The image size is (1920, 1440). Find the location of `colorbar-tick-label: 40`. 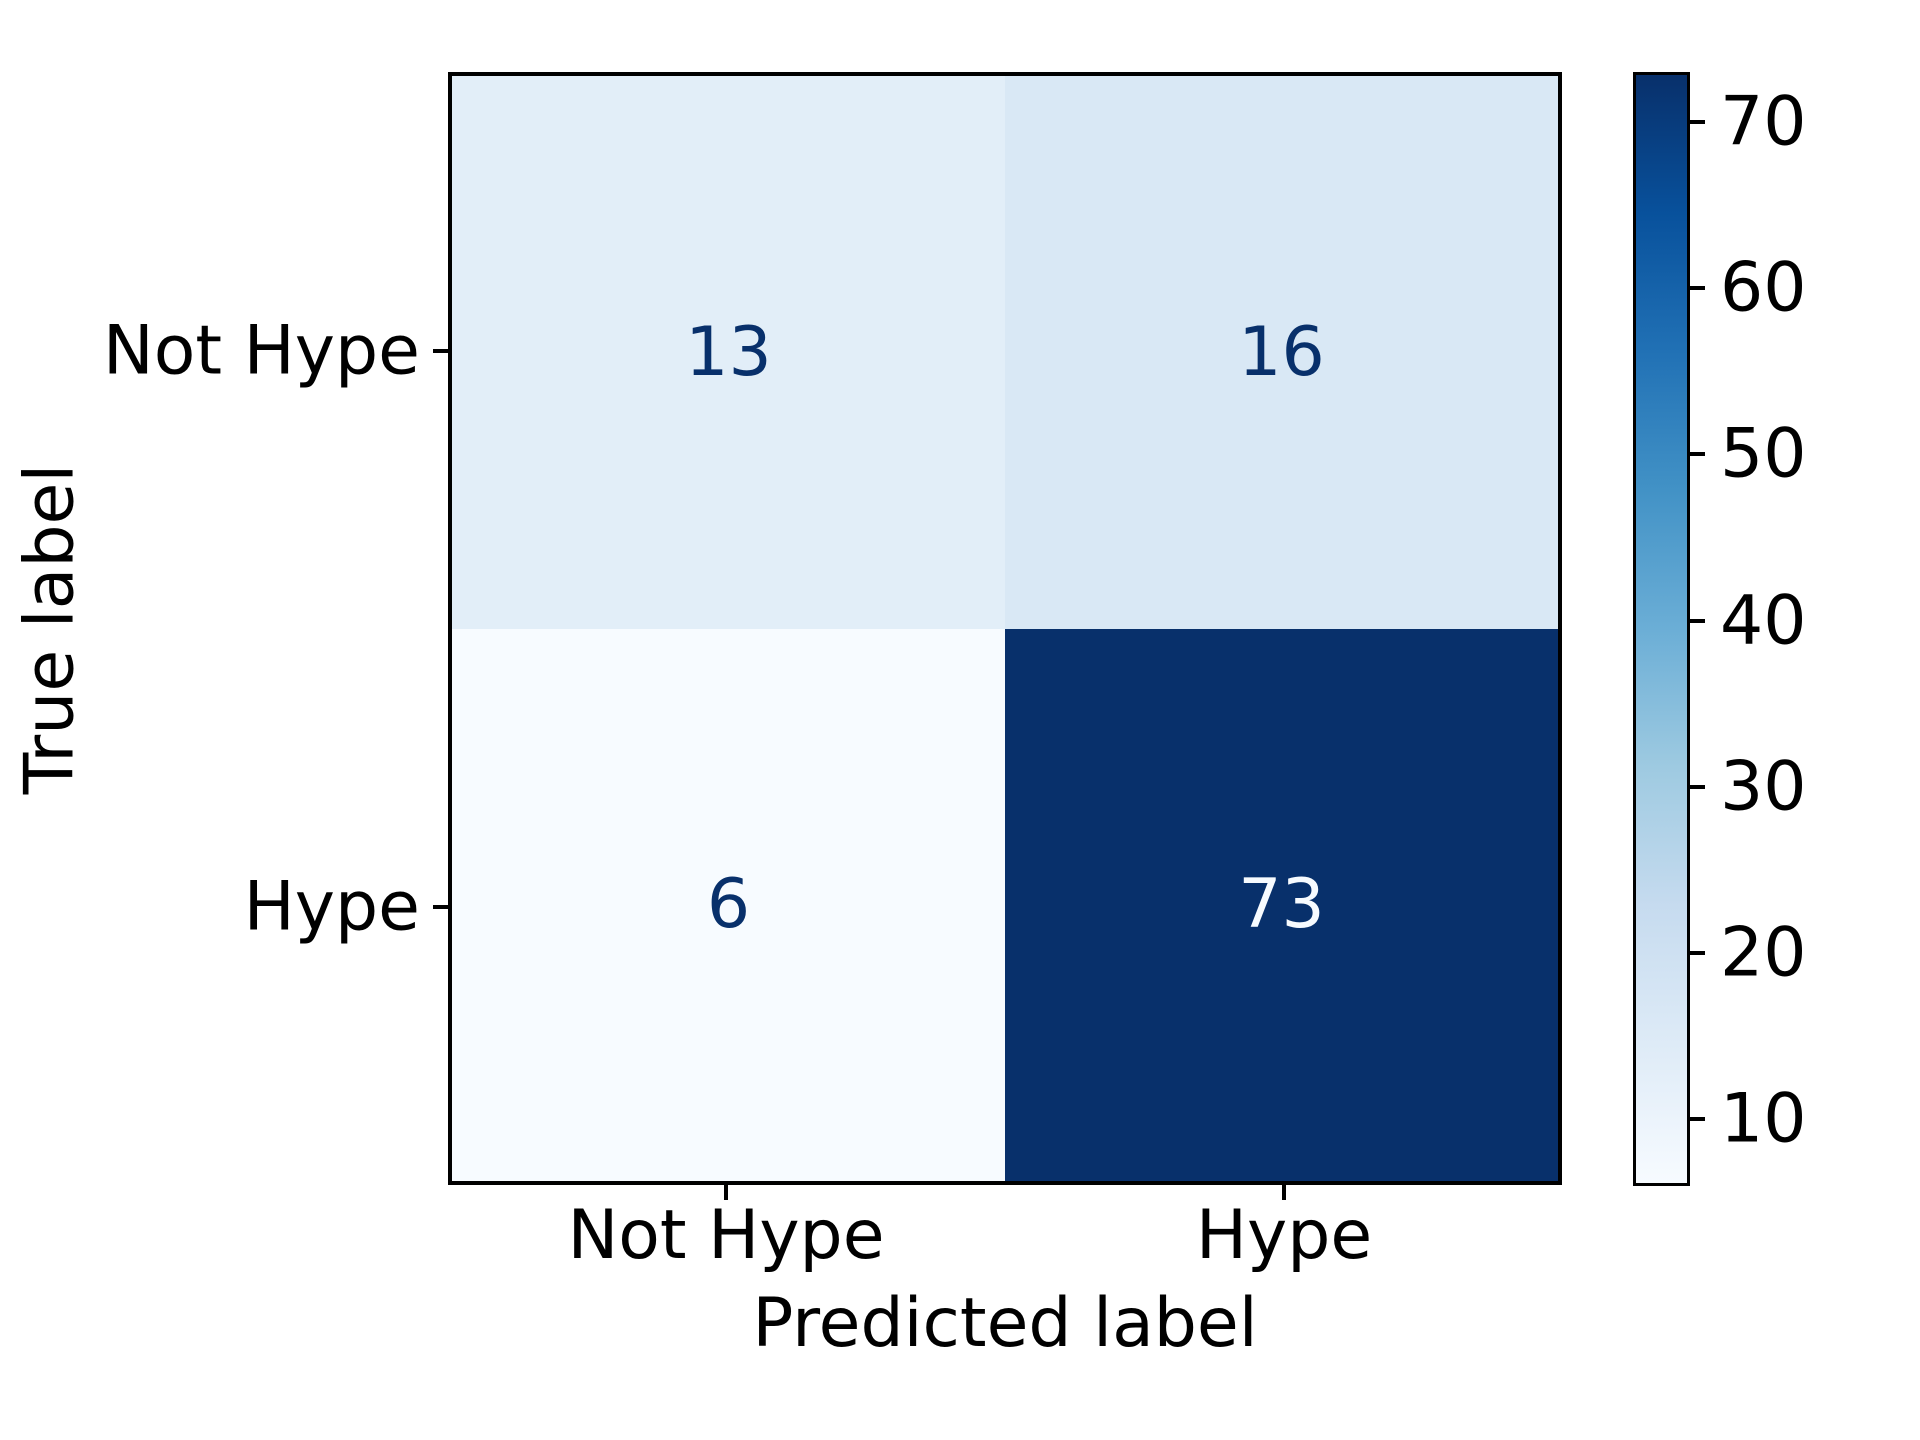

colorbar-tick-label: 40 is located at coordinates (1763, 621).